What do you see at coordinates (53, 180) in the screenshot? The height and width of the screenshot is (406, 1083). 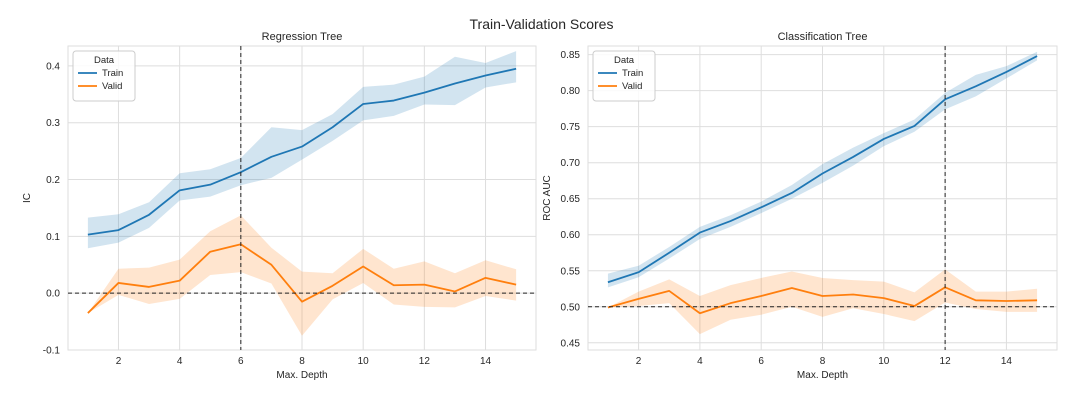 I see `y-tick-label: 0.2` at bounding box center [53, 180].